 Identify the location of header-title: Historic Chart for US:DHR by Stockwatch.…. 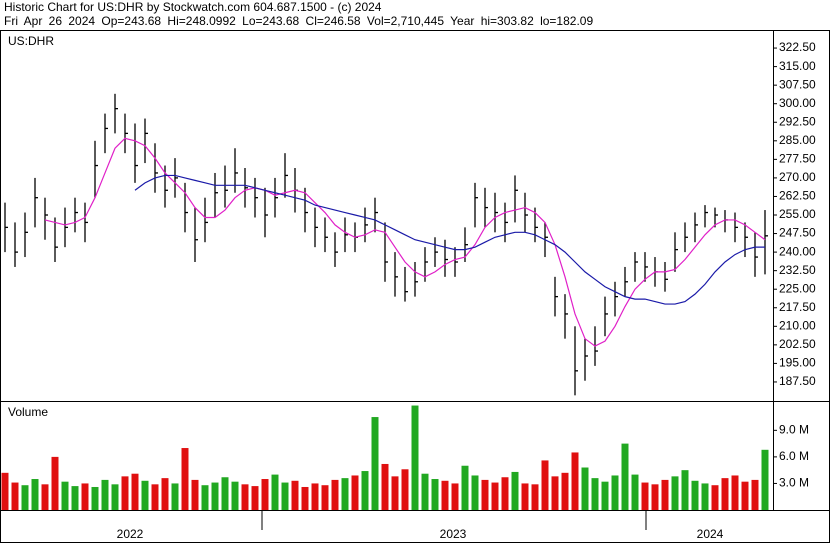
(193, 7).